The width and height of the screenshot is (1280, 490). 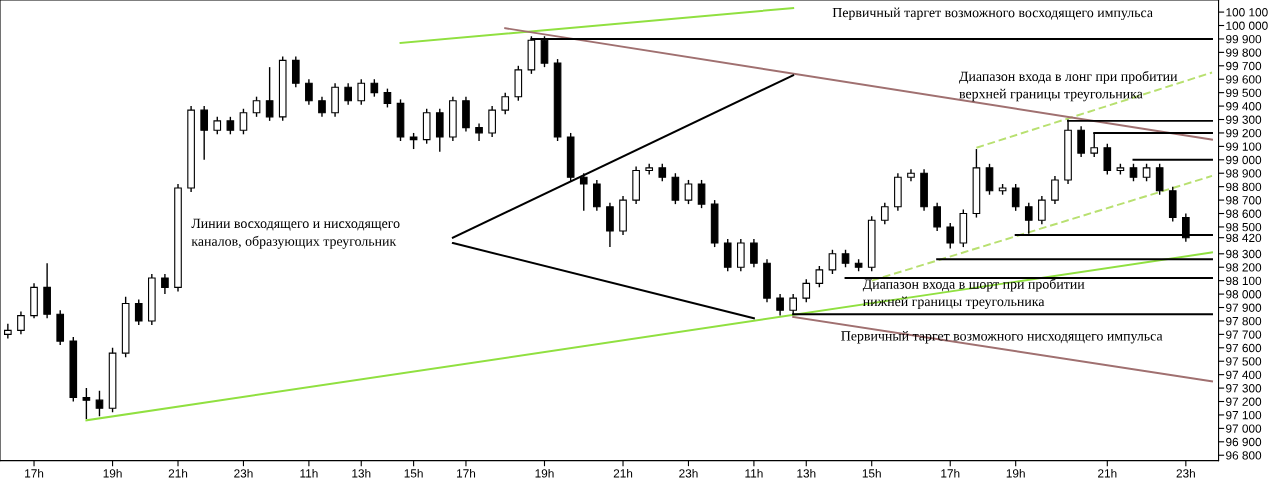 What do you see at coordinates (1244, 281) in the screenshot?
I see `y-tick-label: 98 100` at bounding box center [1244, 281].